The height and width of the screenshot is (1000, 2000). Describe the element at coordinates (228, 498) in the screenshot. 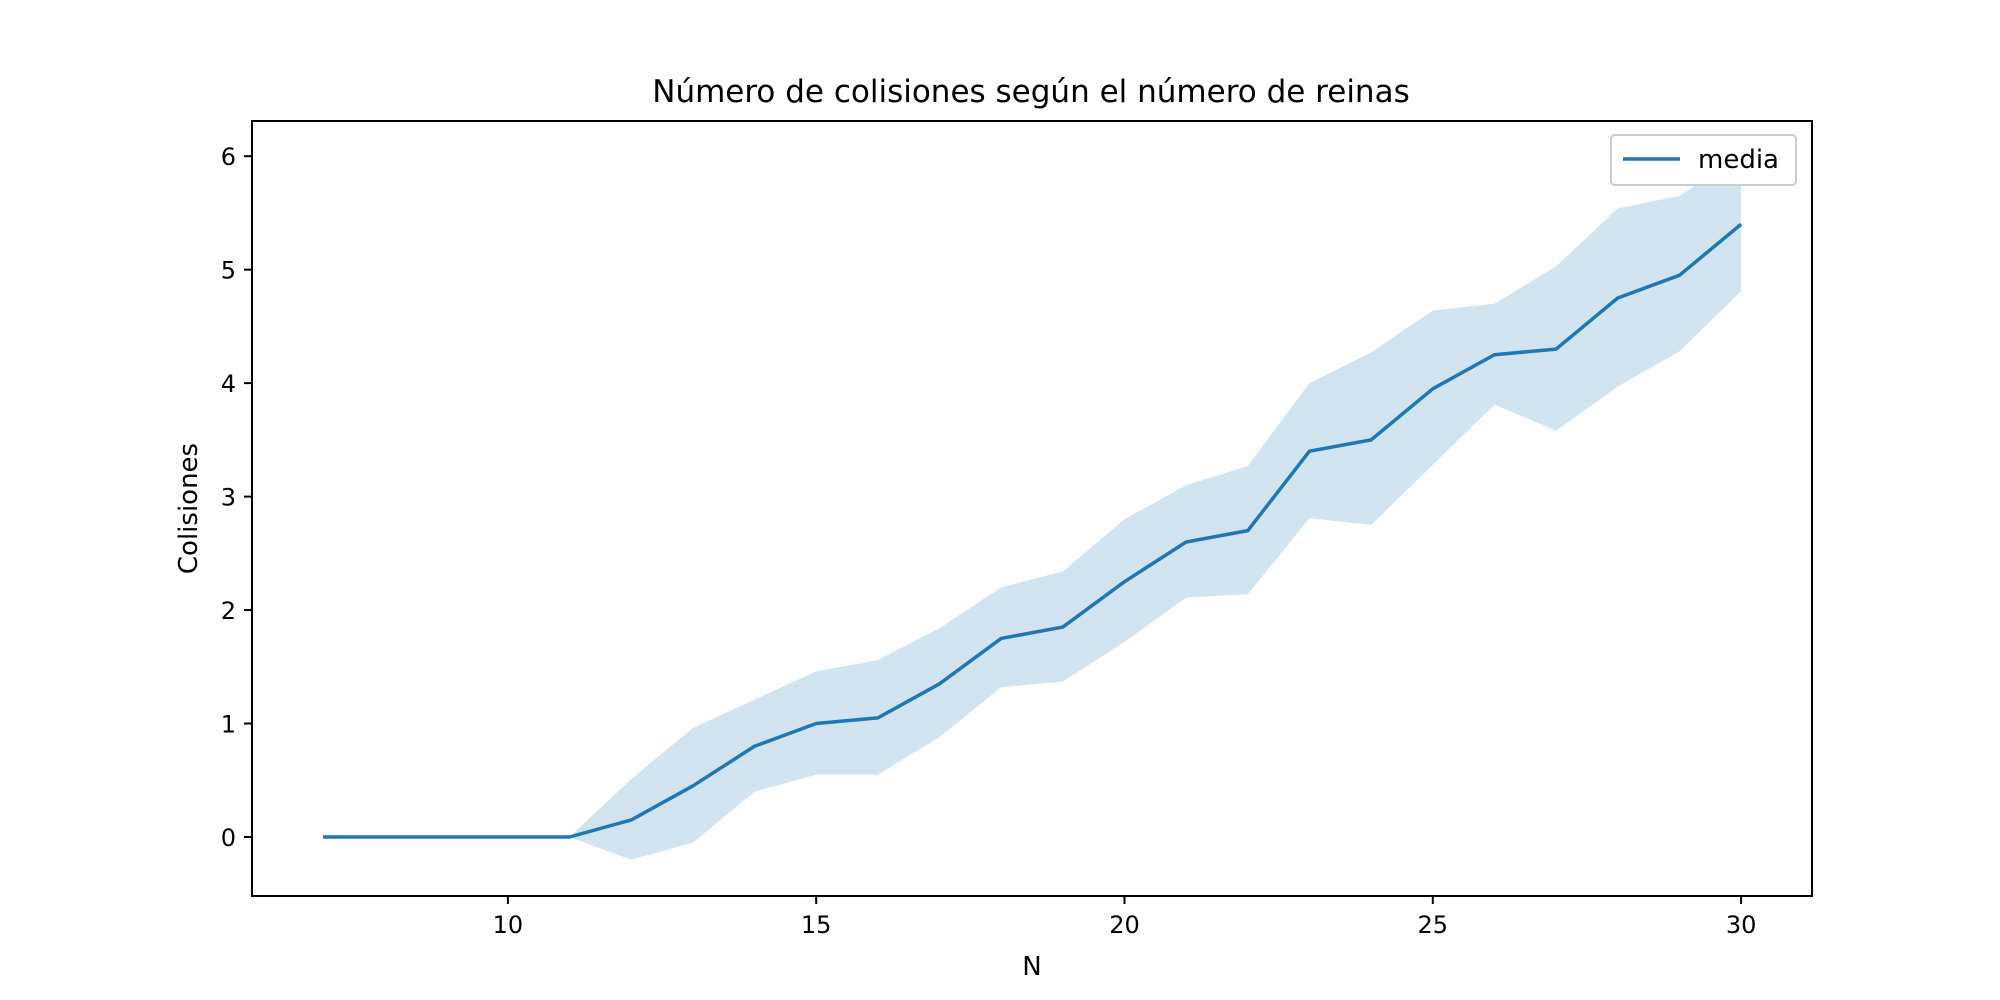

I see `y-tick-label: 3` at that location.